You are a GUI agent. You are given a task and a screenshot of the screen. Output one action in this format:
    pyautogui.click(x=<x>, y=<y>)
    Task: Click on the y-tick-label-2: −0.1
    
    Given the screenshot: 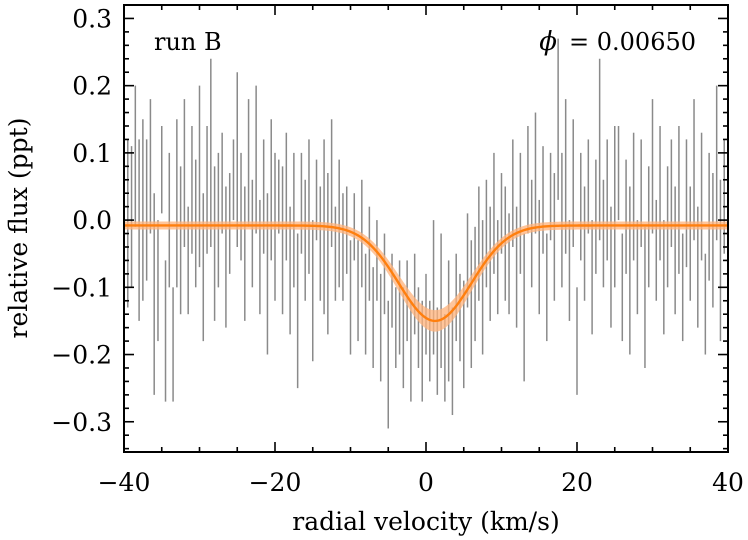 What is the action you would take?
    pyautogui.click(x=81, y=287)
    